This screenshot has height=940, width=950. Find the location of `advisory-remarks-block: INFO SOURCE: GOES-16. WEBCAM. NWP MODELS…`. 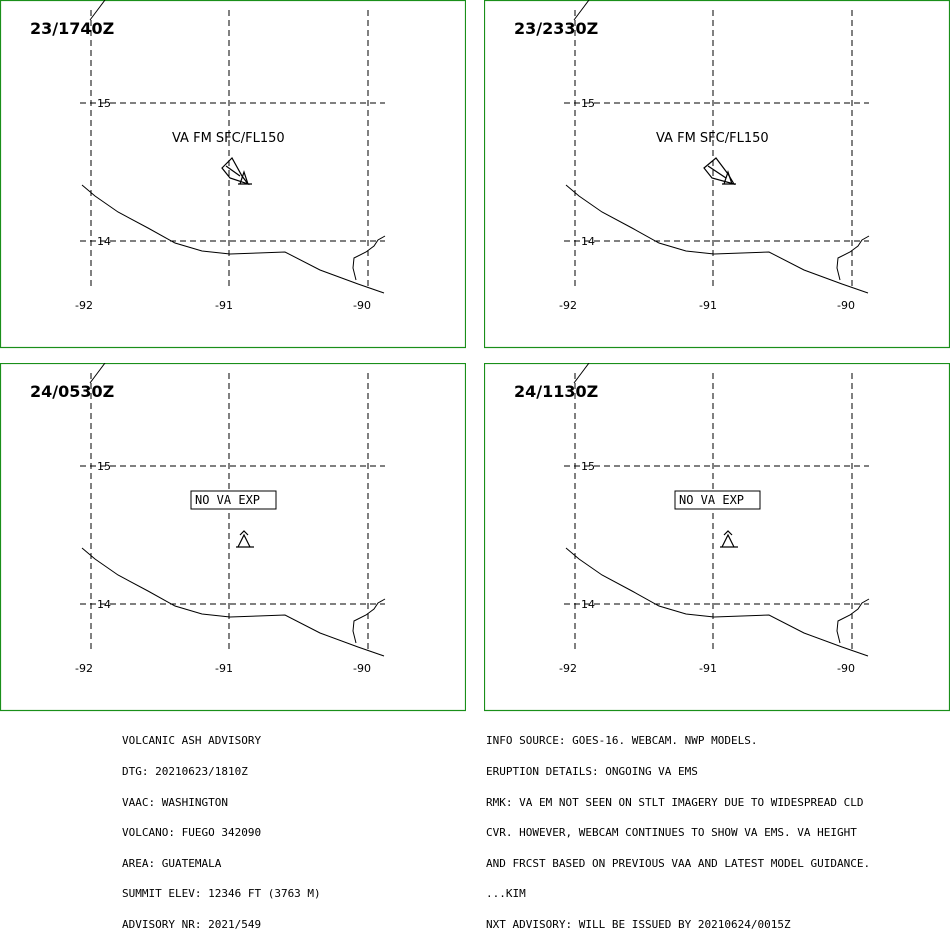

advisory-remarks-block: INFO SOURCE: GOES-16. WEBCAM. NWP MODELS… is located at coordinates (678, 828).